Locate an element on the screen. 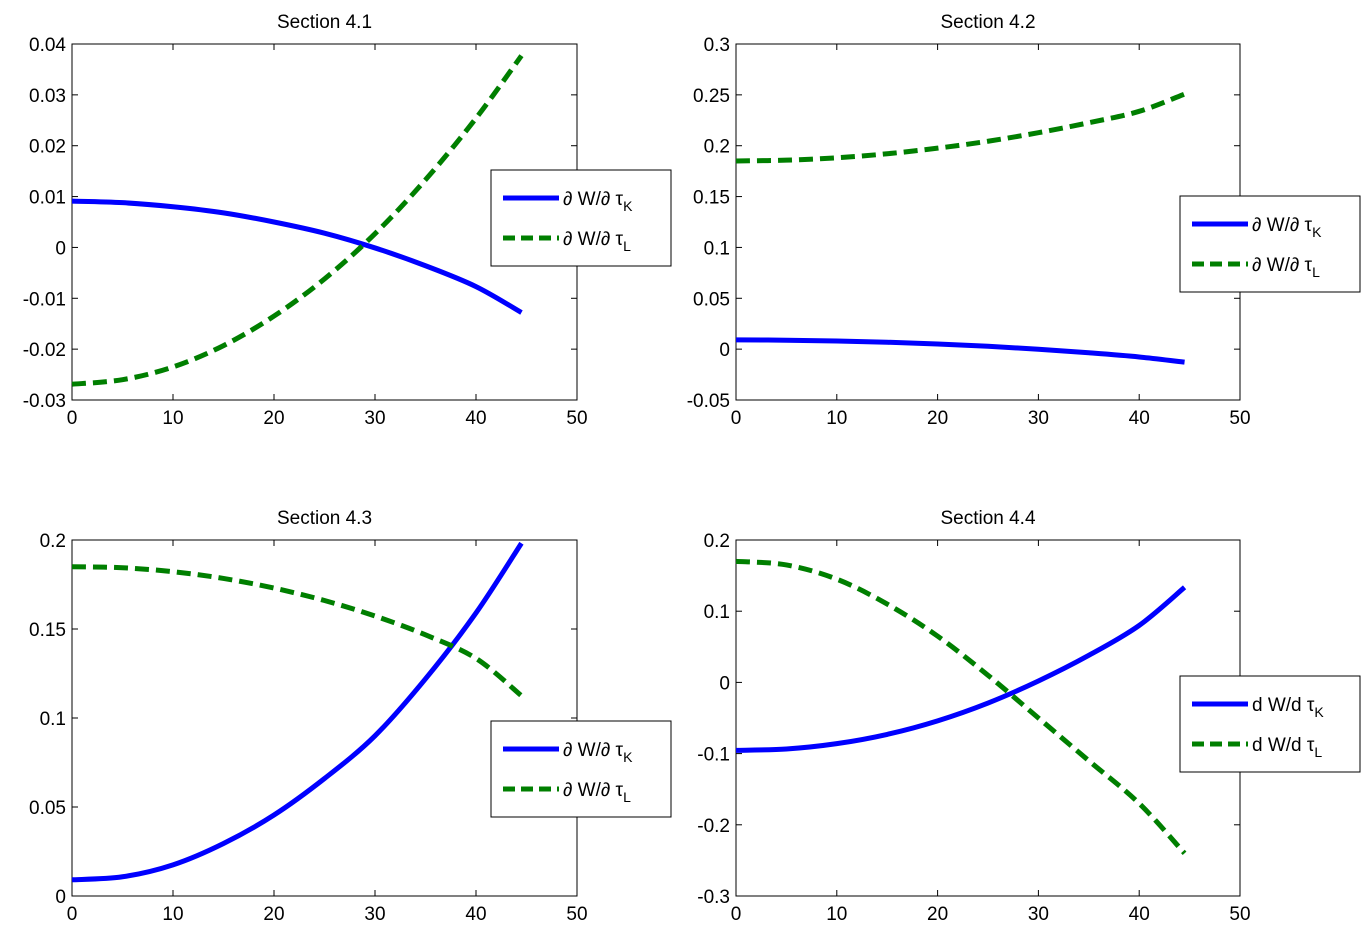 The image size is (1372, 930). legend: d W/d τK d W/d τL is located at coordinates (1270, 724).